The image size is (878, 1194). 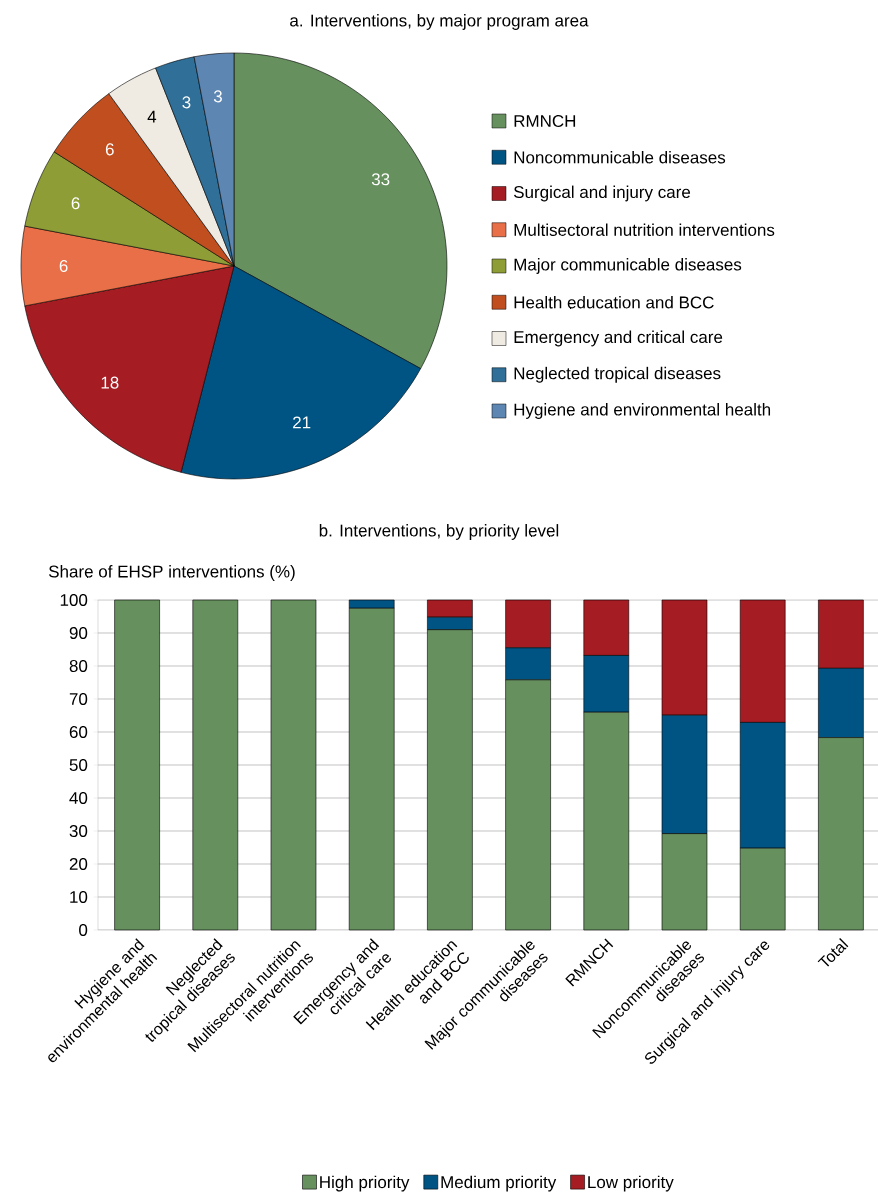 I want to click on y-tick-label: 50, so click(x=78, y=765).